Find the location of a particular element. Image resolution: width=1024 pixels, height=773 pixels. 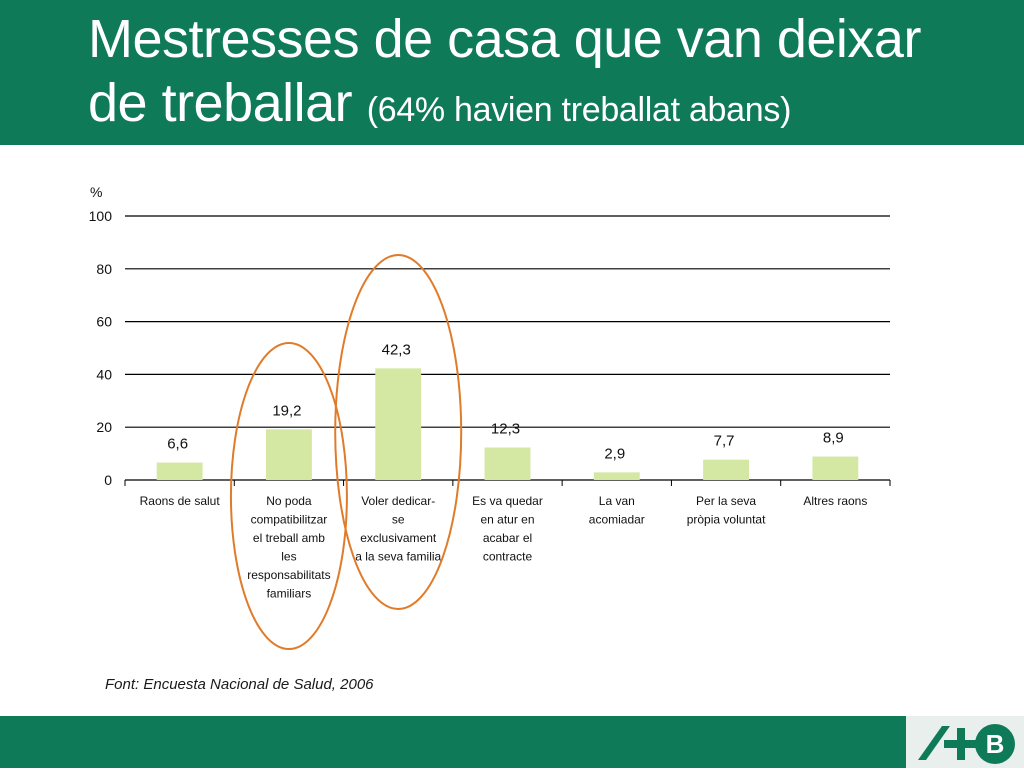

logo: B is located at coordinates (965, 742).